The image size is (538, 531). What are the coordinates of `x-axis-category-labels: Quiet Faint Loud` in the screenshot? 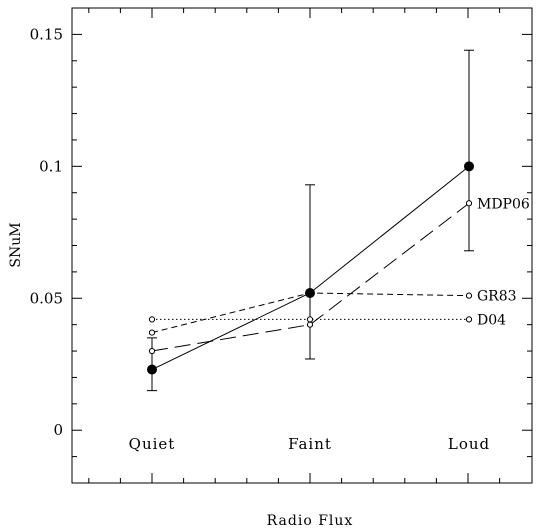 It's located at (309, 444).